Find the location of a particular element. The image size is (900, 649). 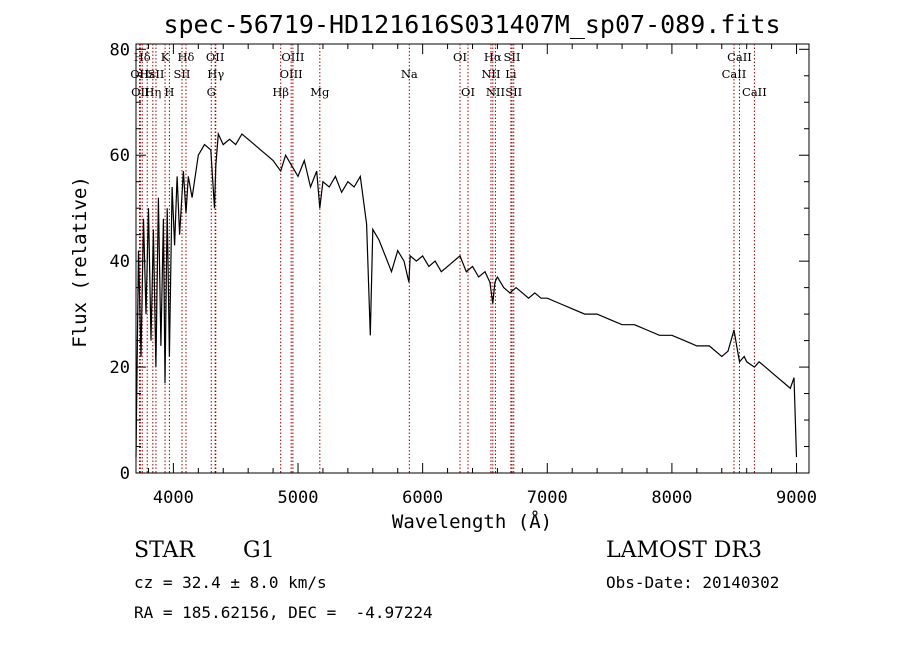

line-marker-label: Hβ is located at coordinates (280, 92).